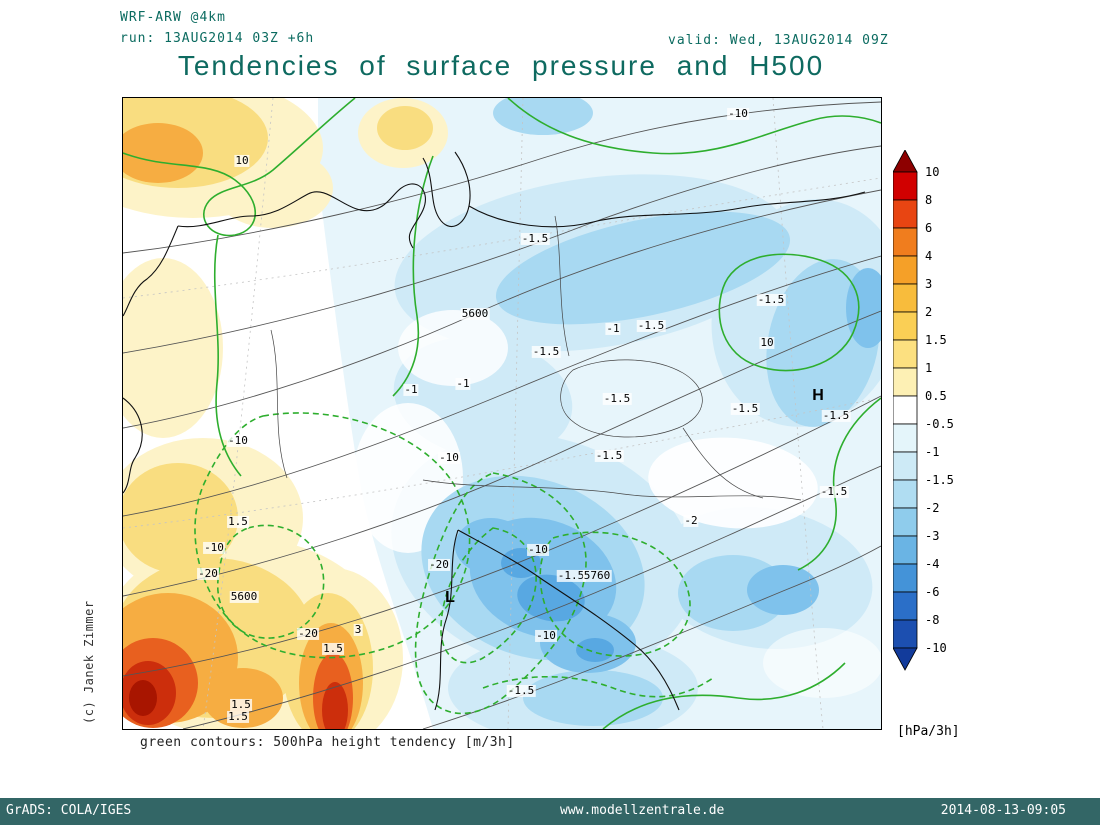 Image resolution: width=1100 pixels, height=825 pixels. Describe the element at coordinates (818, 396) in the screenshot. I see `pressure-center-label: H` at that location.